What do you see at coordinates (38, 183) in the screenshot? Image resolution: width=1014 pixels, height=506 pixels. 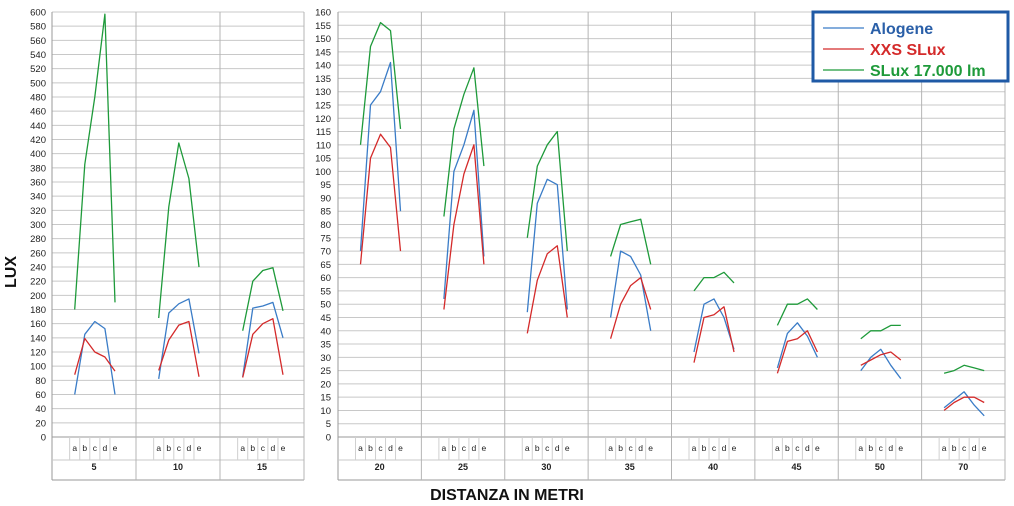 I see `y-tick-label: 360` at bounding box center [38, 183].